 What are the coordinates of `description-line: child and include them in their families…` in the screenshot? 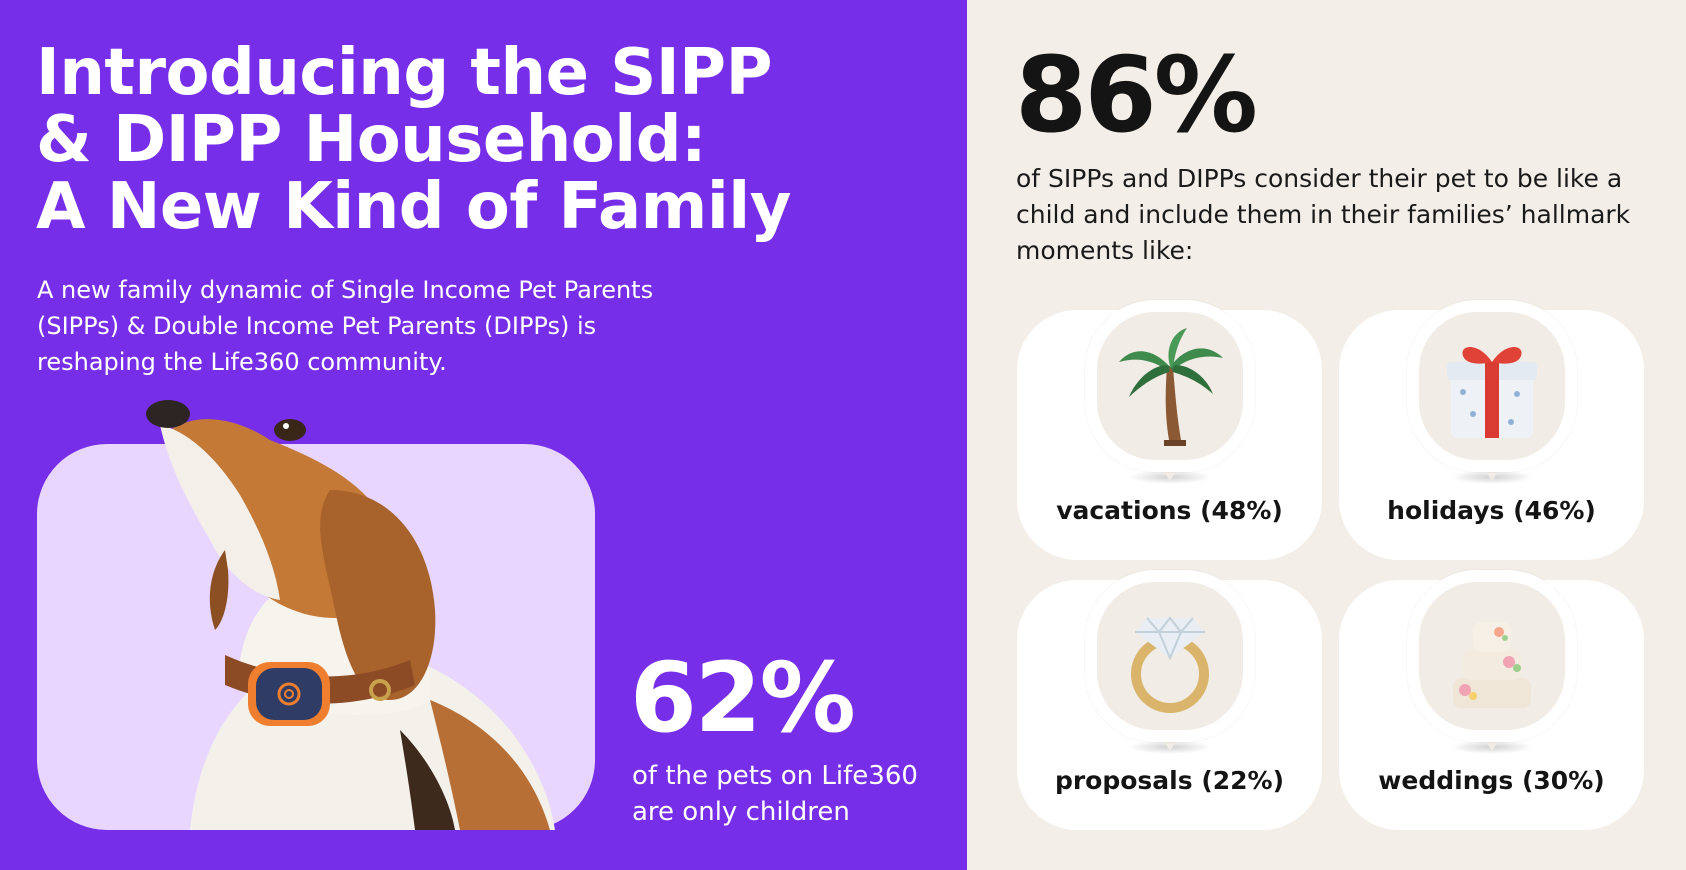 It's located at (1323, 214).